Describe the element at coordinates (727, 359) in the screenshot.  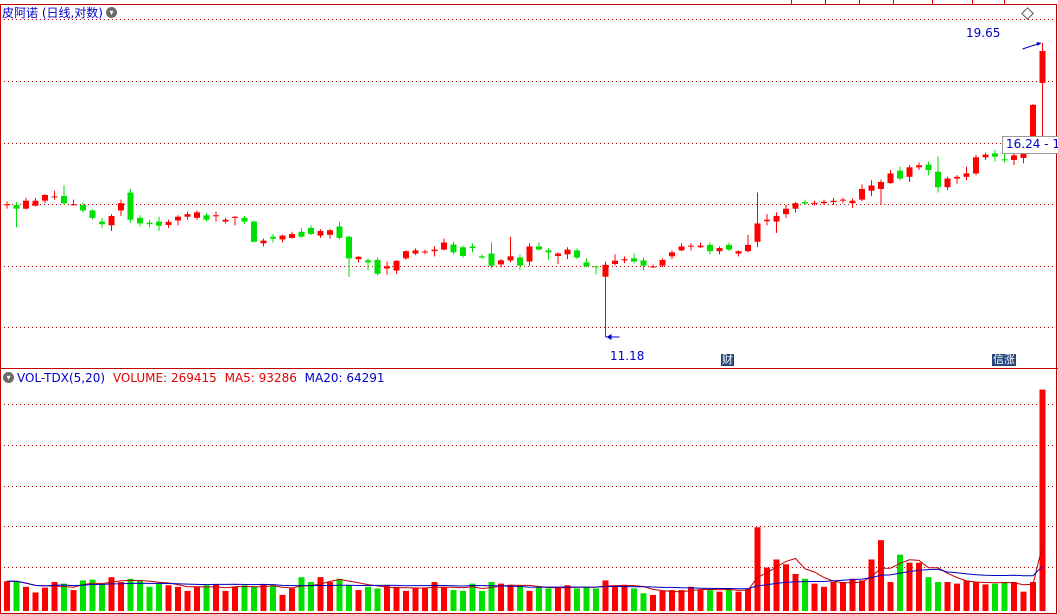
I see `finance-tag: 财` at that location.